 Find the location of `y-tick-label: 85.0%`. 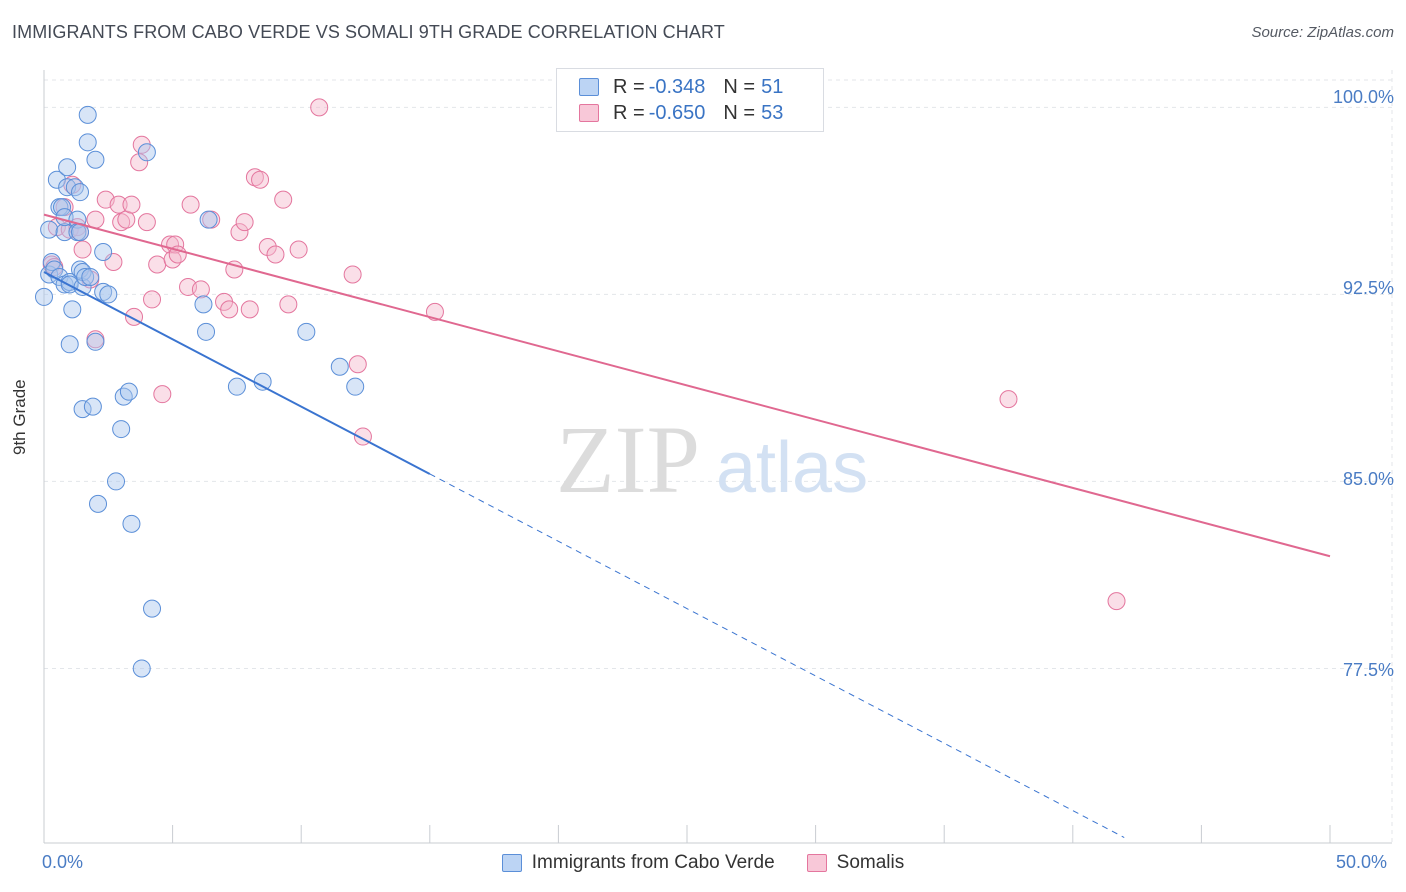

y-tick-label: 85.0% is located at coordinates (1368, 479).